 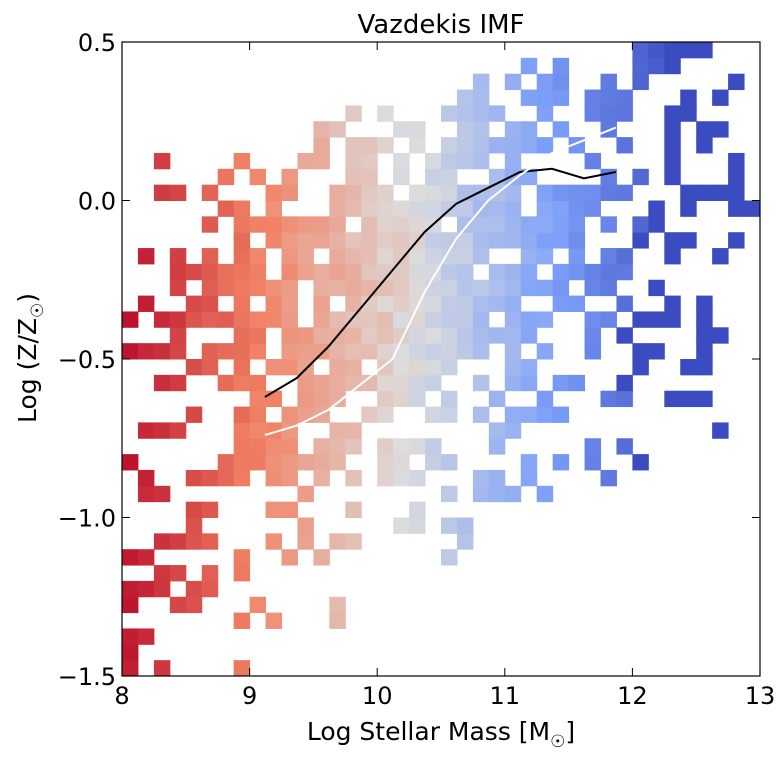 What do you see at coordinates (97, 202) in the screenshot?
I see `y-tick-label: 0.0` at bounding box center [97, 202].